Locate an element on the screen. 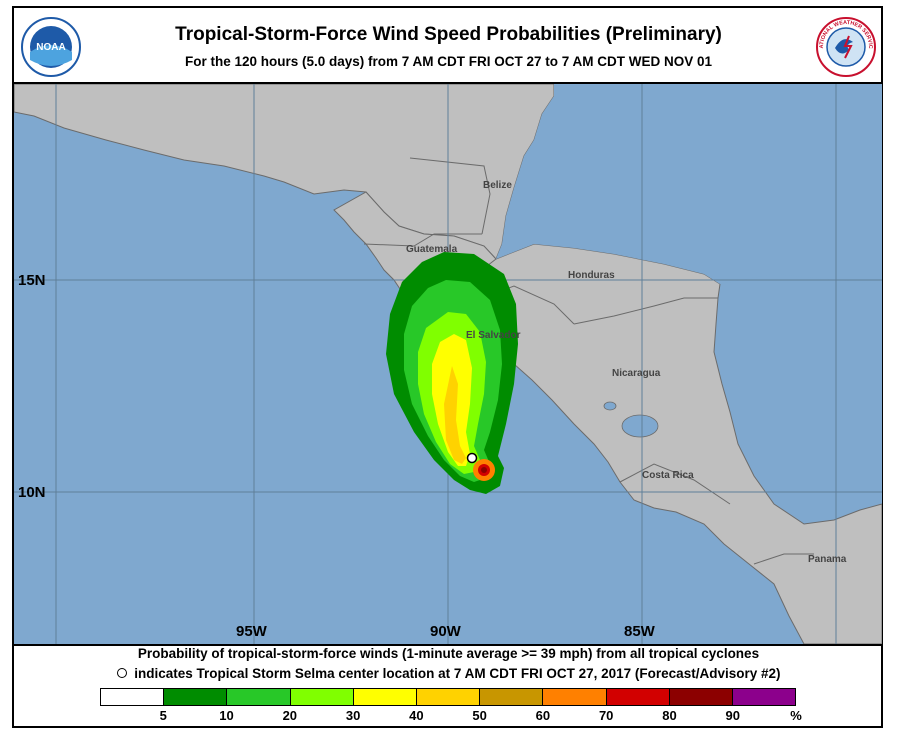 The height and width of the screenshot is (738, 897). place-nicaragua: Nicaragua is located at coordinates (636, 373).